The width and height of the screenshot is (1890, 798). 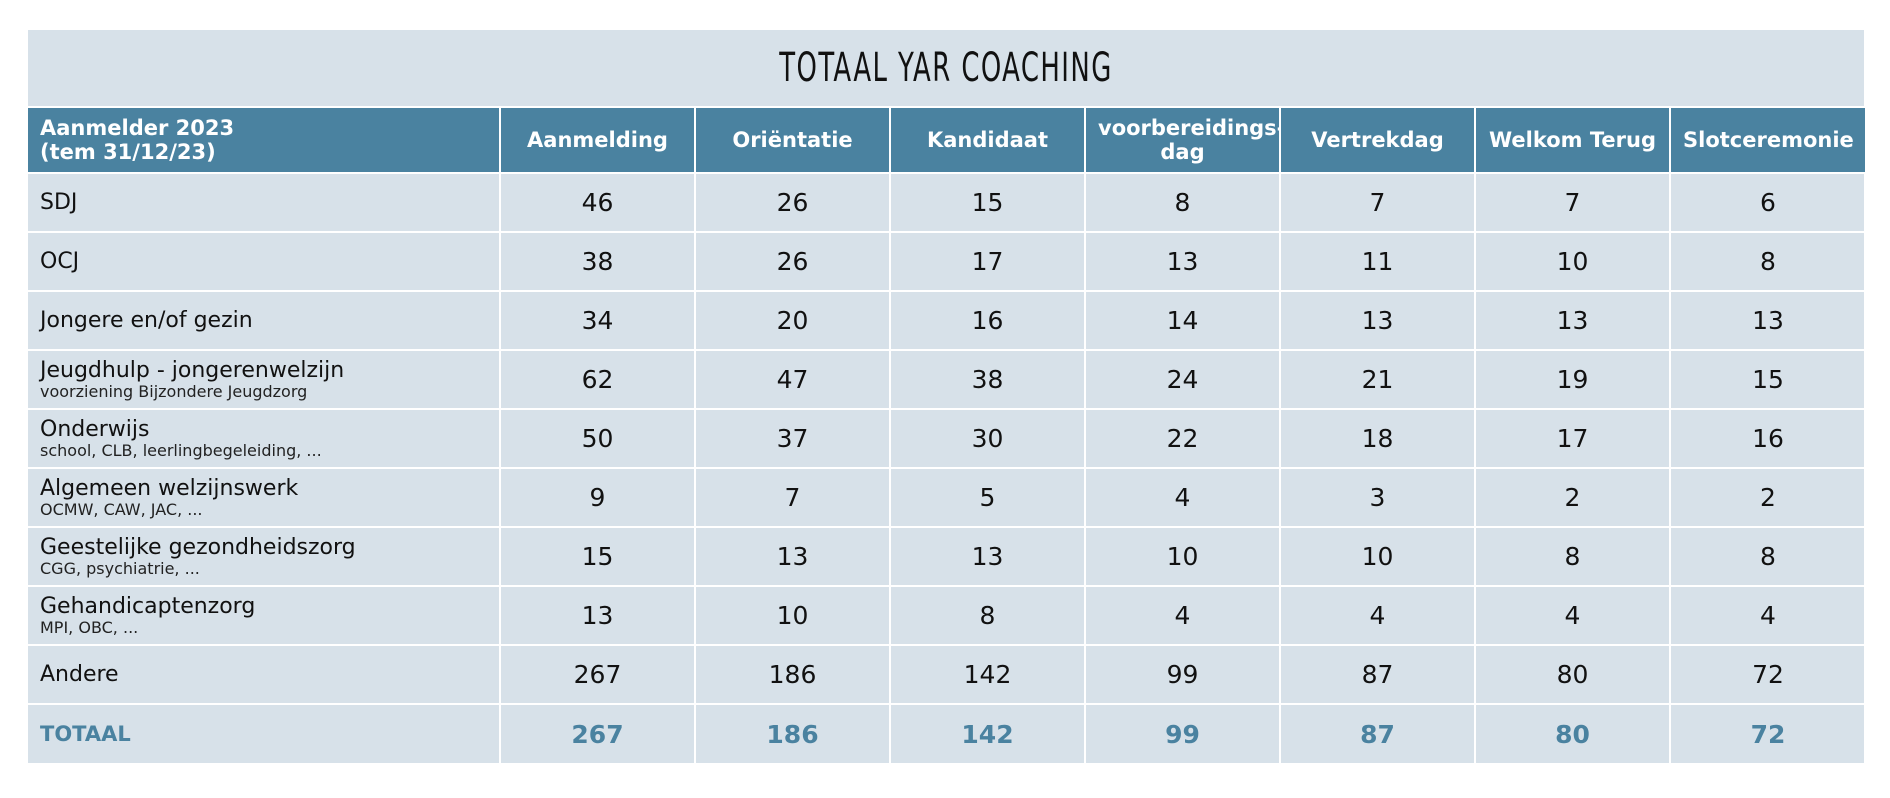 I want to click on row-label-cell: OCJ, so click(x=264, y=261).